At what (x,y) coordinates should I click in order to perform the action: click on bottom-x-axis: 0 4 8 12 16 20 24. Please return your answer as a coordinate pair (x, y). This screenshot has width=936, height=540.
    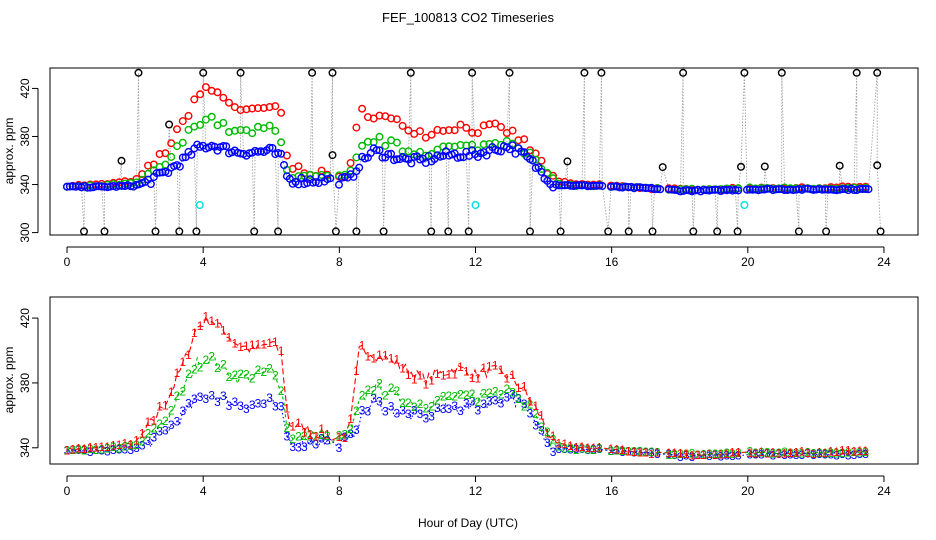
    Looking at the image, I should click on (477, 486).